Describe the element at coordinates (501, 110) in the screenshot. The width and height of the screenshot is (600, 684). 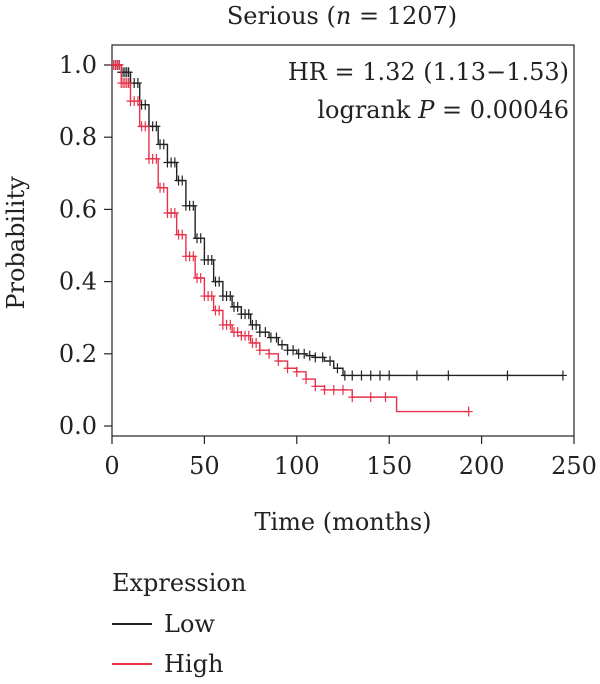
I see `logrank-suffix: = 0.00046` at that location.